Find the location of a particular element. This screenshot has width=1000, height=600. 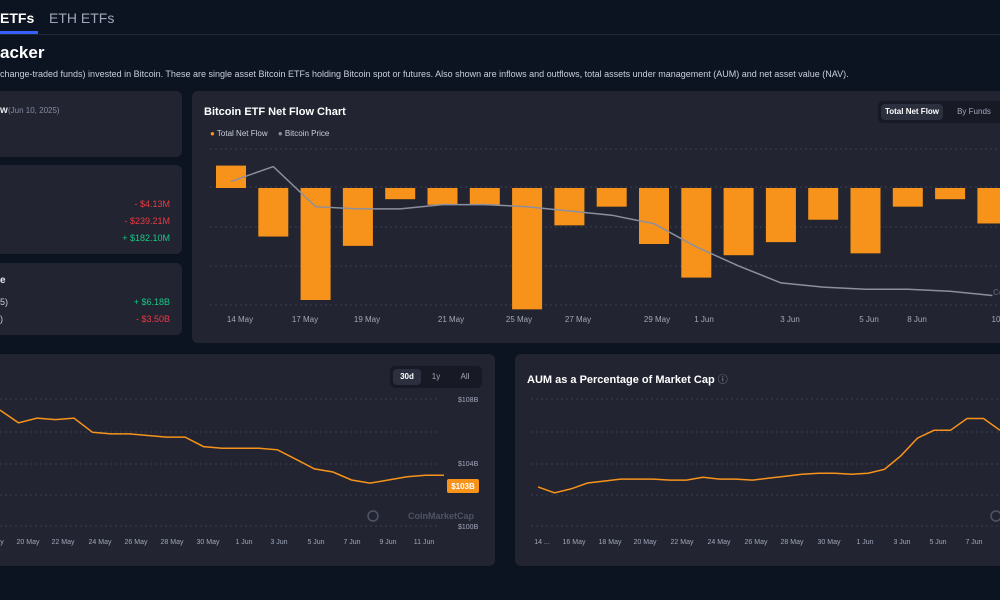

row-label: ) is located at coordinates (1, 319).